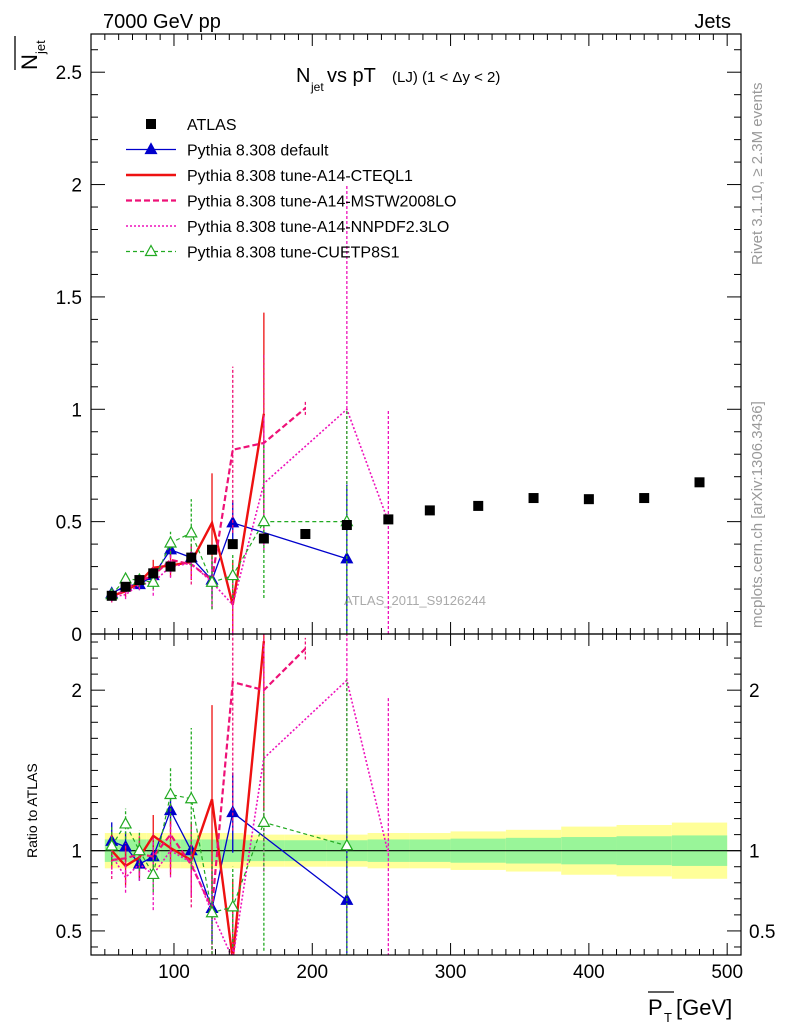 The width and height of the screenshot is (786, 1024). What do you see at coordinates (31, 53) in the screenshot?
I see `y-axis-label: N jet` at bounding box center [31, 53].